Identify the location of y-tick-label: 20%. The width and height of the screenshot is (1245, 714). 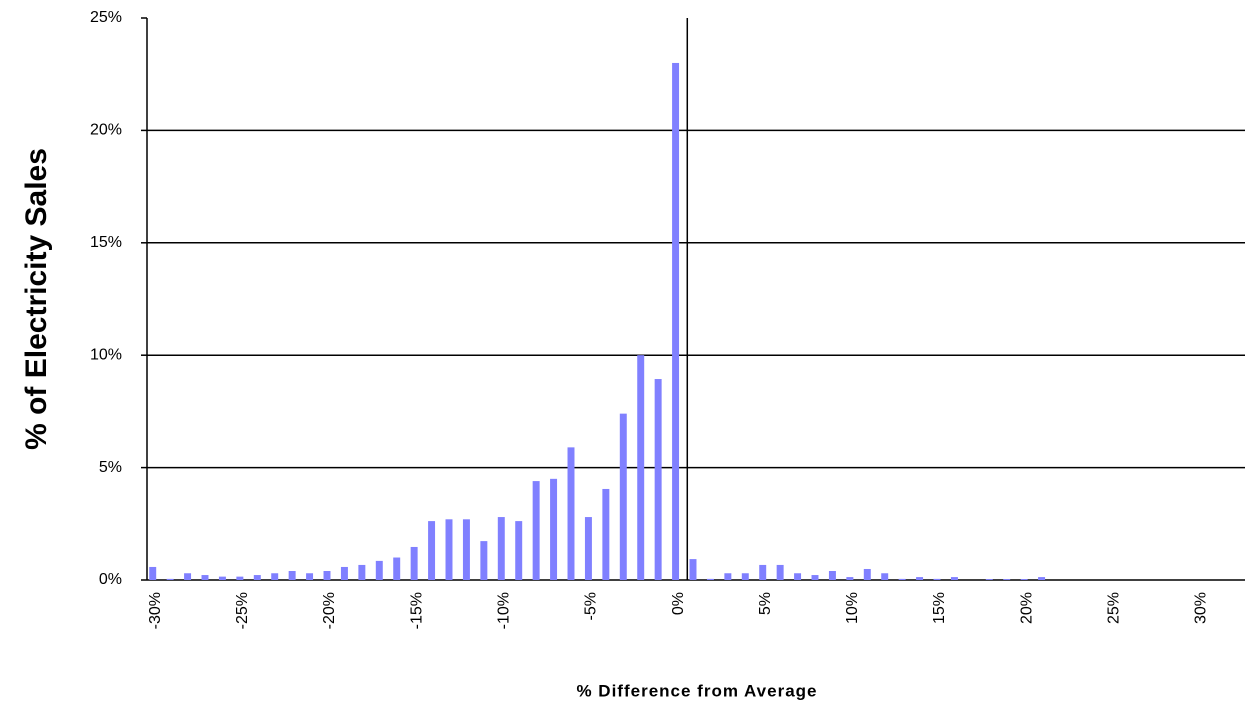
(106, 130).